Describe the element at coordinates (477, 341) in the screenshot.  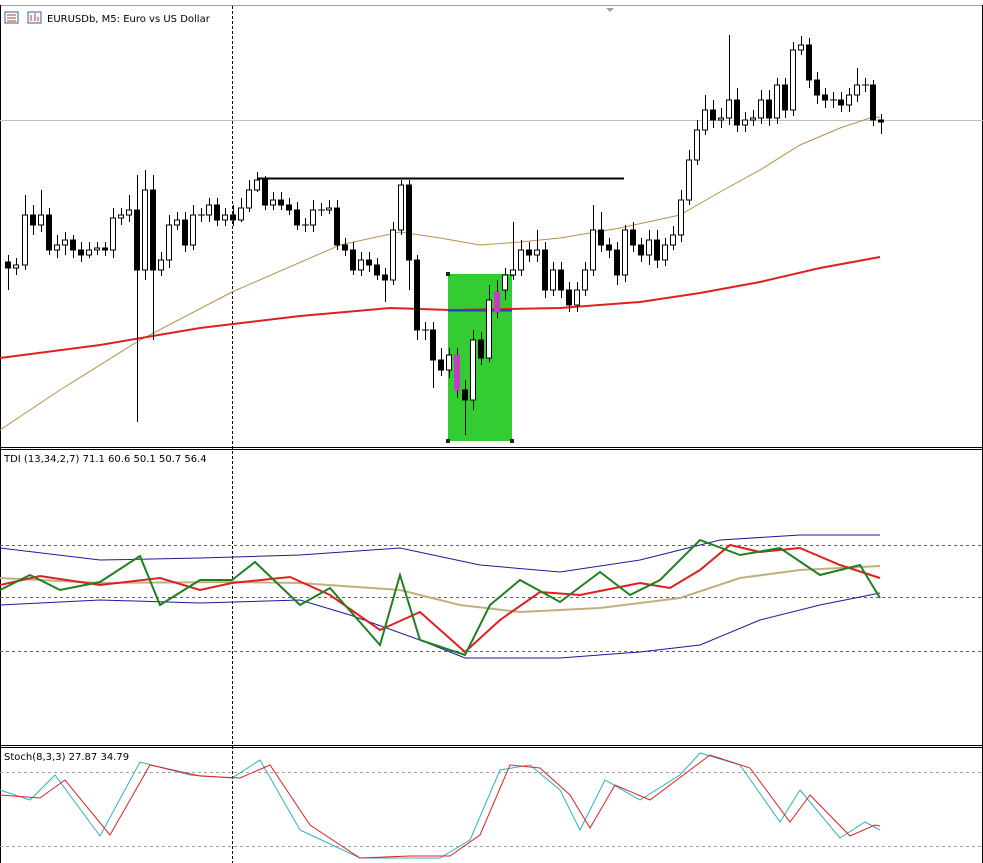
I see `candle-bodies-highlight` at that location.